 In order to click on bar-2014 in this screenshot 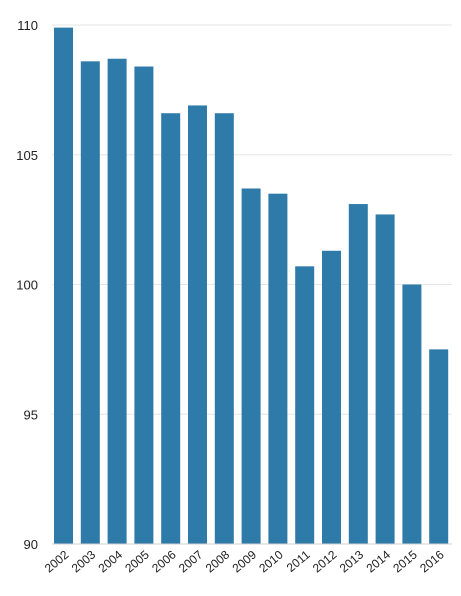, I will do `click(385, 379)`.